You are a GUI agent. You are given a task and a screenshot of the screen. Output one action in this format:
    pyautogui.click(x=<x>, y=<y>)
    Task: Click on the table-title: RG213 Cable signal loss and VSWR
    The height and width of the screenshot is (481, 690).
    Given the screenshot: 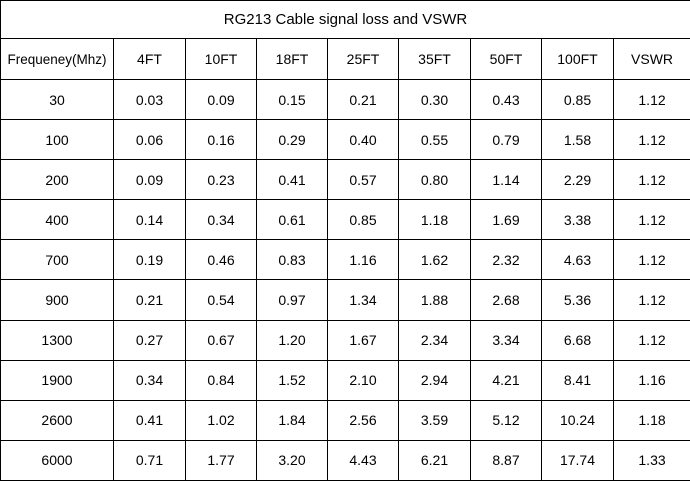 What is the action you would take?
    pyautogui.click(x=345, y=19)
    